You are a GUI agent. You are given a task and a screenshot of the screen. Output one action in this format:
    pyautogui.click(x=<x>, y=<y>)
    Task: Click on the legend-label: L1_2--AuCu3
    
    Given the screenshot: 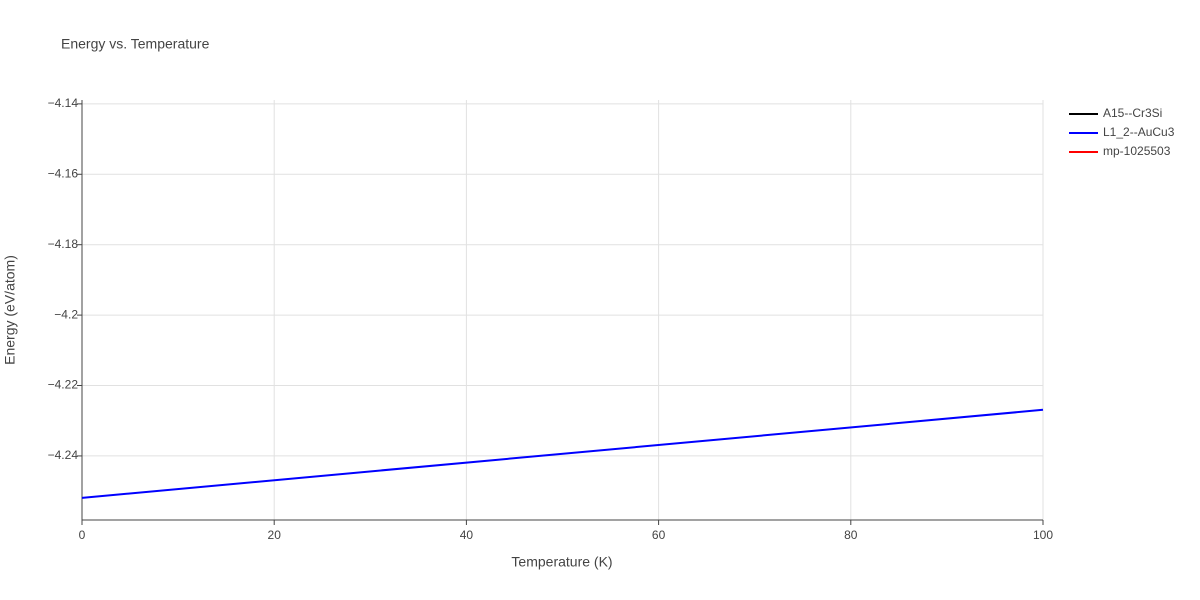 What is the action you would take?
    pyautogui.click(x=1139, y=132)
    